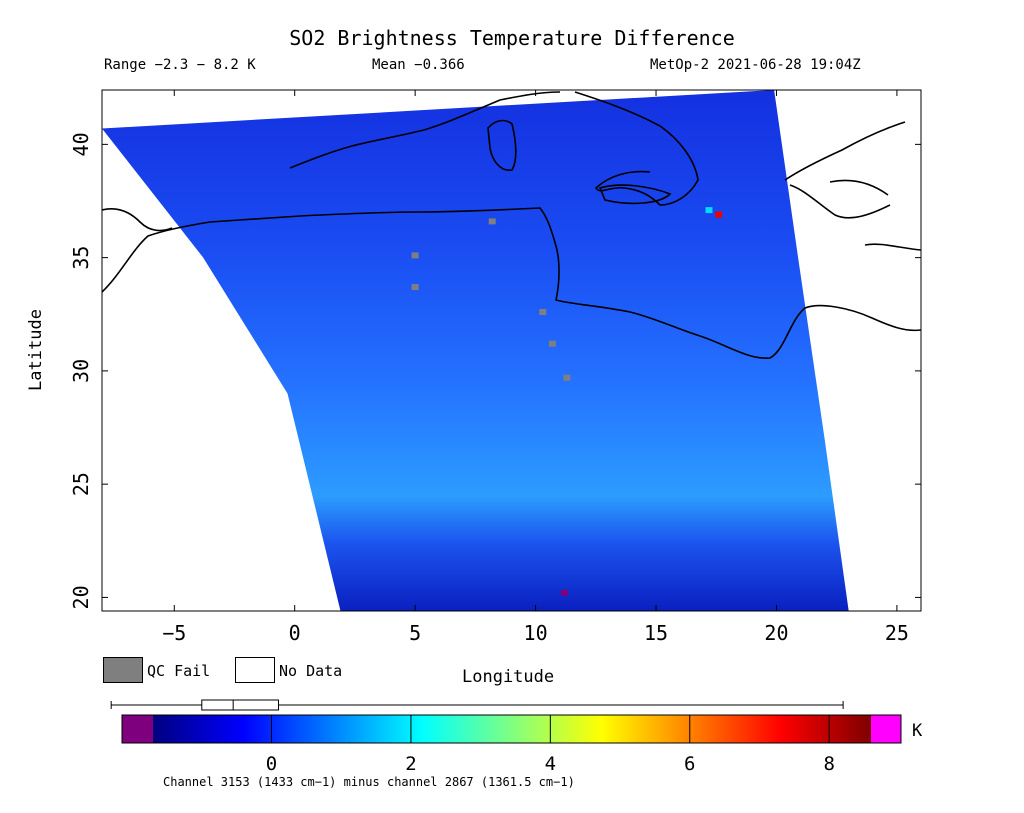 This screenshot has height=813, width=1024. Describe the element at coordinates (656, 633) in the screenshot. I see `x-tick-label: 15` at that location.